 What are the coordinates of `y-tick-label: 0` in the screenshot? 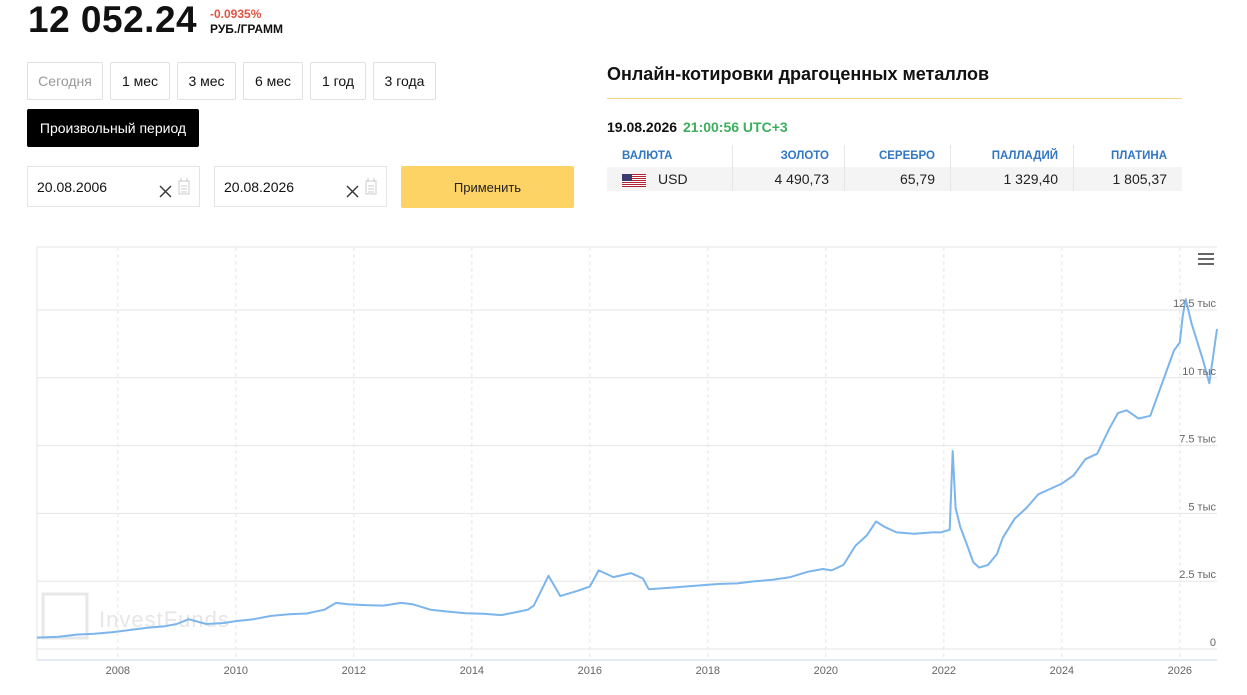 It's located at (1213, 643).